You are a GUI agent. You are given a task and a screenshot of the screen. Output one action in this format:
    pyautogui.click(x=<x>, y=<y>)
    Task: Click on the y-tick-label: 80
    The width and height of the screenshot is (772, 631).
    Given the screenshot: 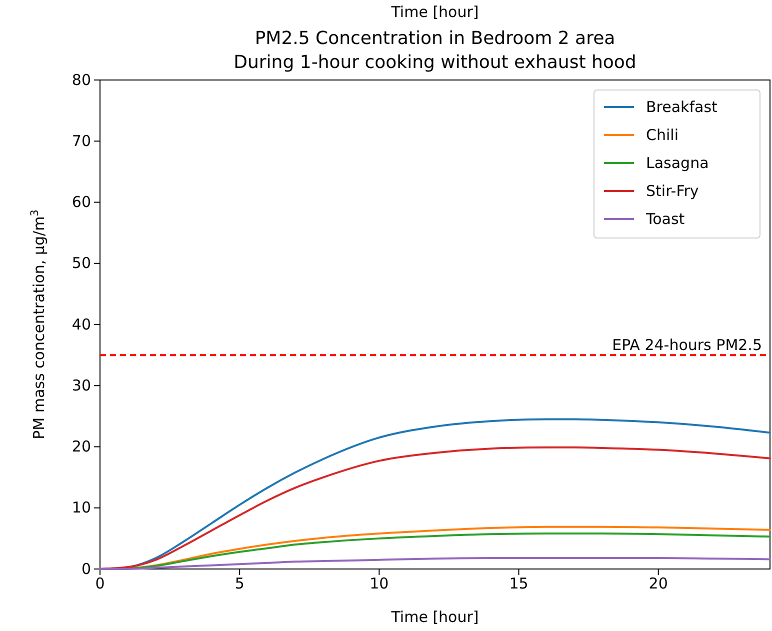 What is the action you would take?
    pyautogui.click(x=81, y=79)
    